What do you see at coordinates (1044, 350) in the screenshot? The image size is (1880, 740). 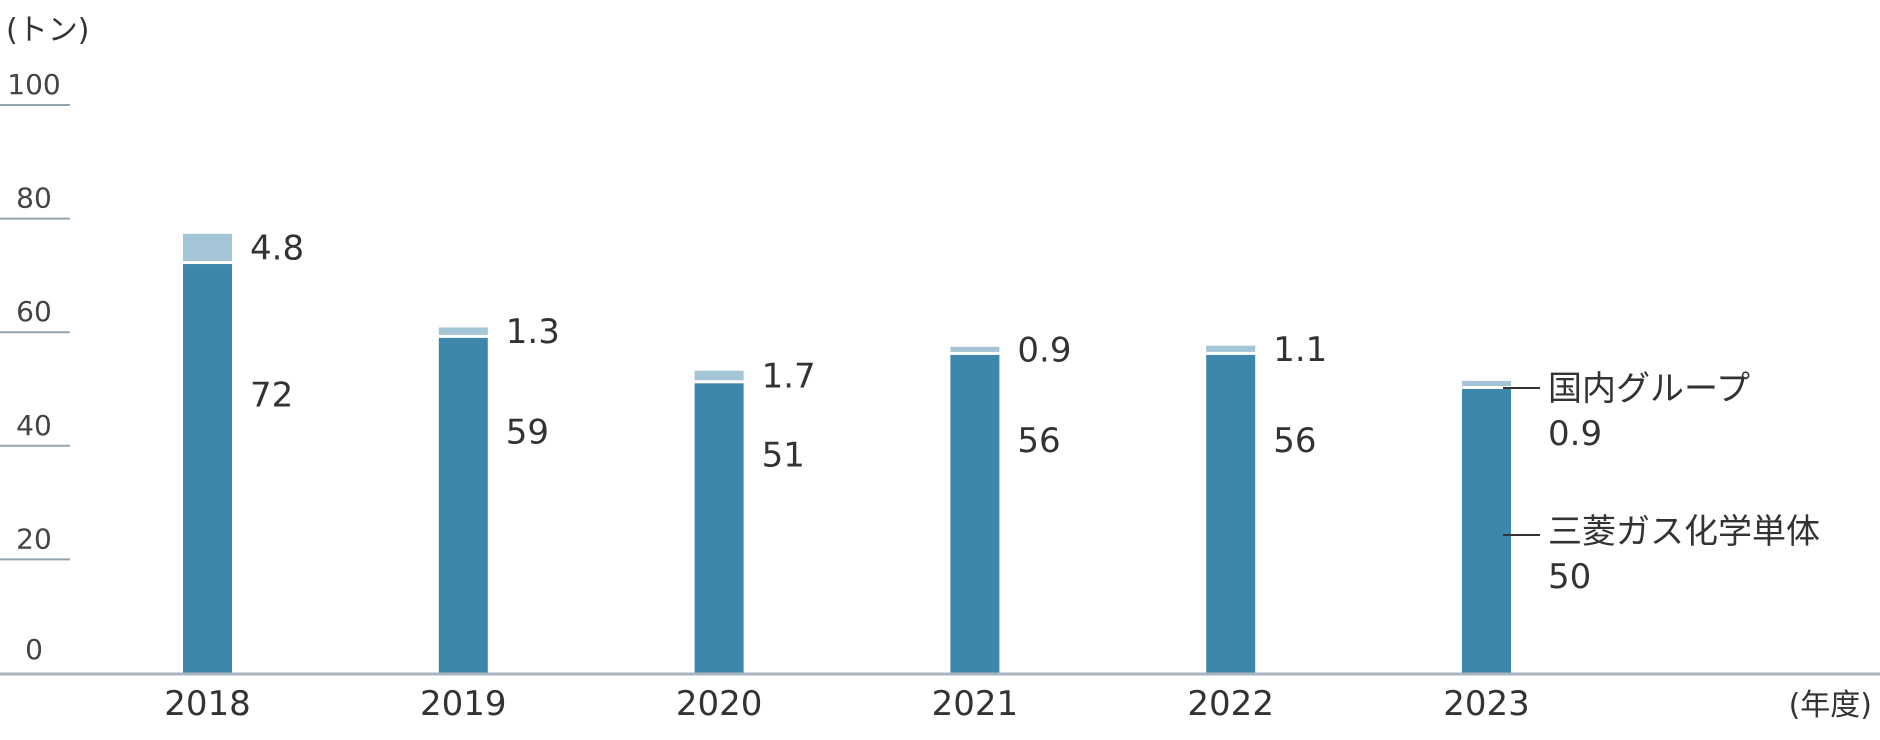 I see `value-label-group-2021: 0.9` at bounding box center [1044, 350].